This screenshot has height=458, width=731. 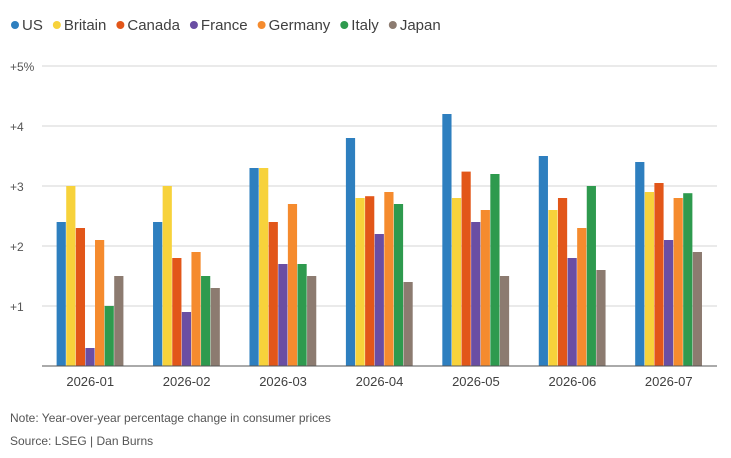 What do you see at coordinates (392, 25) in the screenshot?
I see `legend-marker-japan` at bounding box center [392, 25].